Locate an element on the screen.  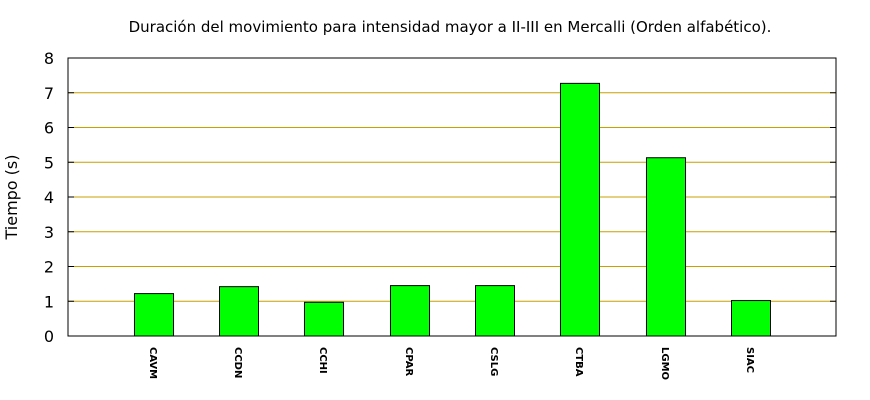
x-tick-label: CSLG is located at coordinates (493, 361).